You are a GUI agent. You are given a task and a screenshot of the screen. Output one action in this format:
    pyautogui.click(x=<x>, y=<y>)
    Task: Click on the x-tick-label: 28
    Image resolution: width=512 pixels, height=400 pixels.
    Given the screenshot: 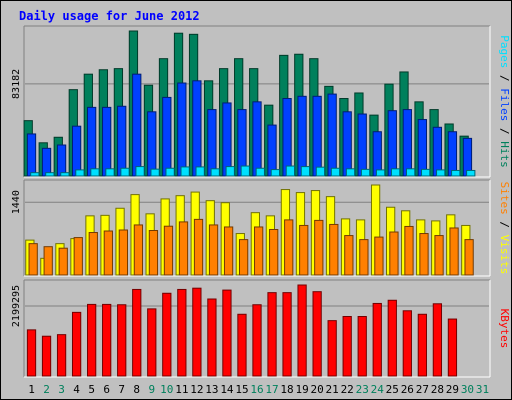 What is the action you would take?
    pyautogui.click(x=437, y=389)
    